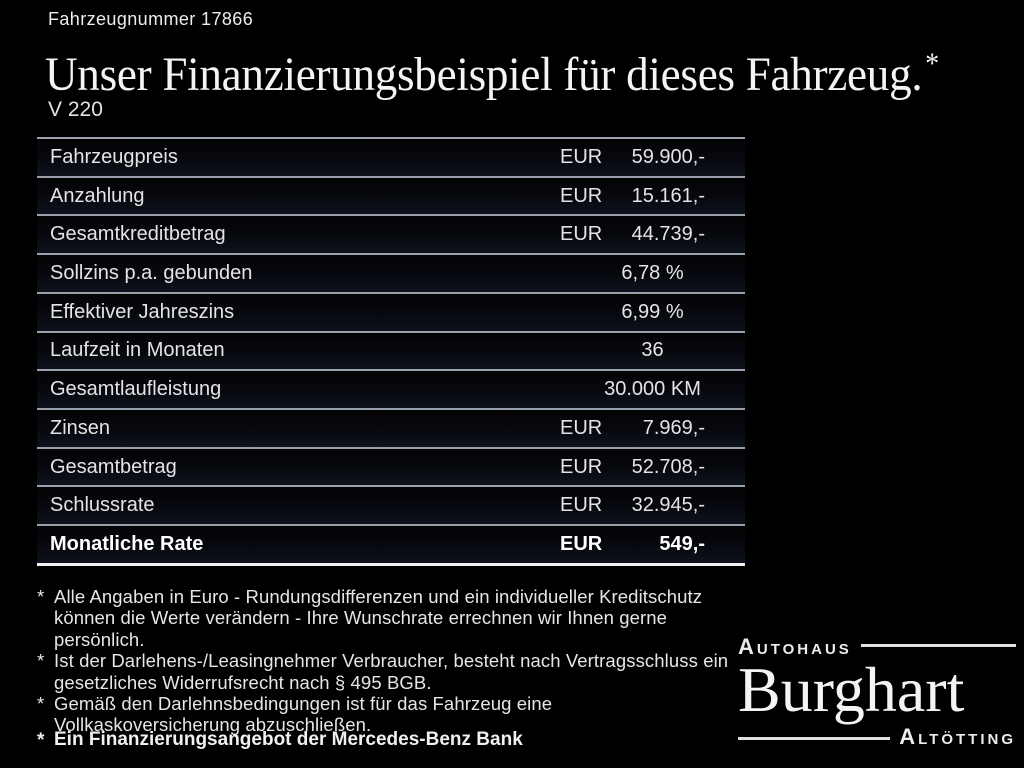  What do you see at coordinates (41, 740) in the screenshot?
I see `bank-note-marker: *` at bounding box center [41, 740].